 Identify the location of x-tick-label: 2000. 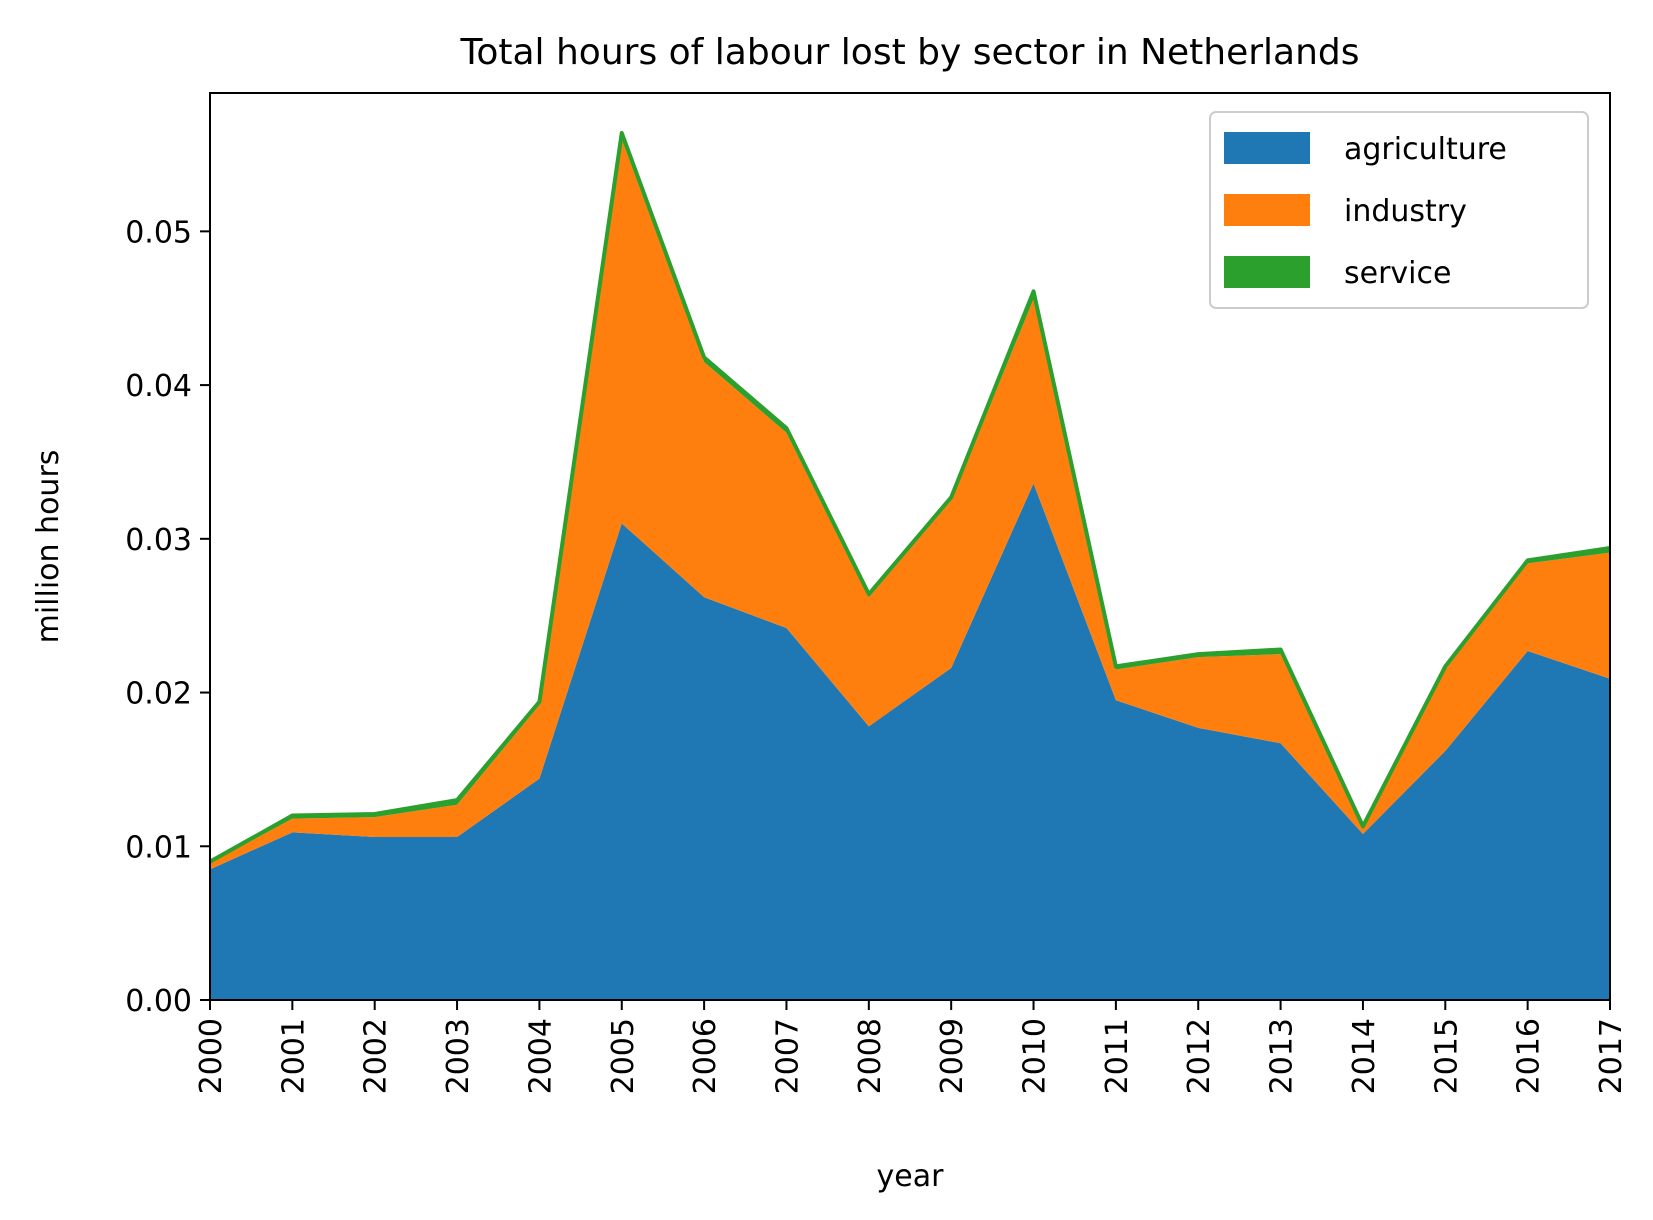
(211, 1056).